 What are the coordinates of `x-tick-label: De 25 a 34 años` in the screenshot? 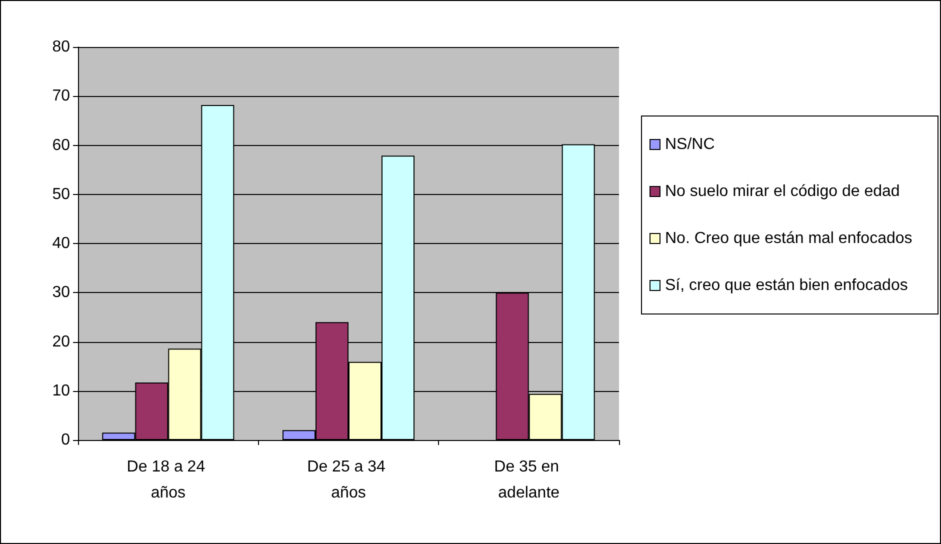 It's located at (348, 480).